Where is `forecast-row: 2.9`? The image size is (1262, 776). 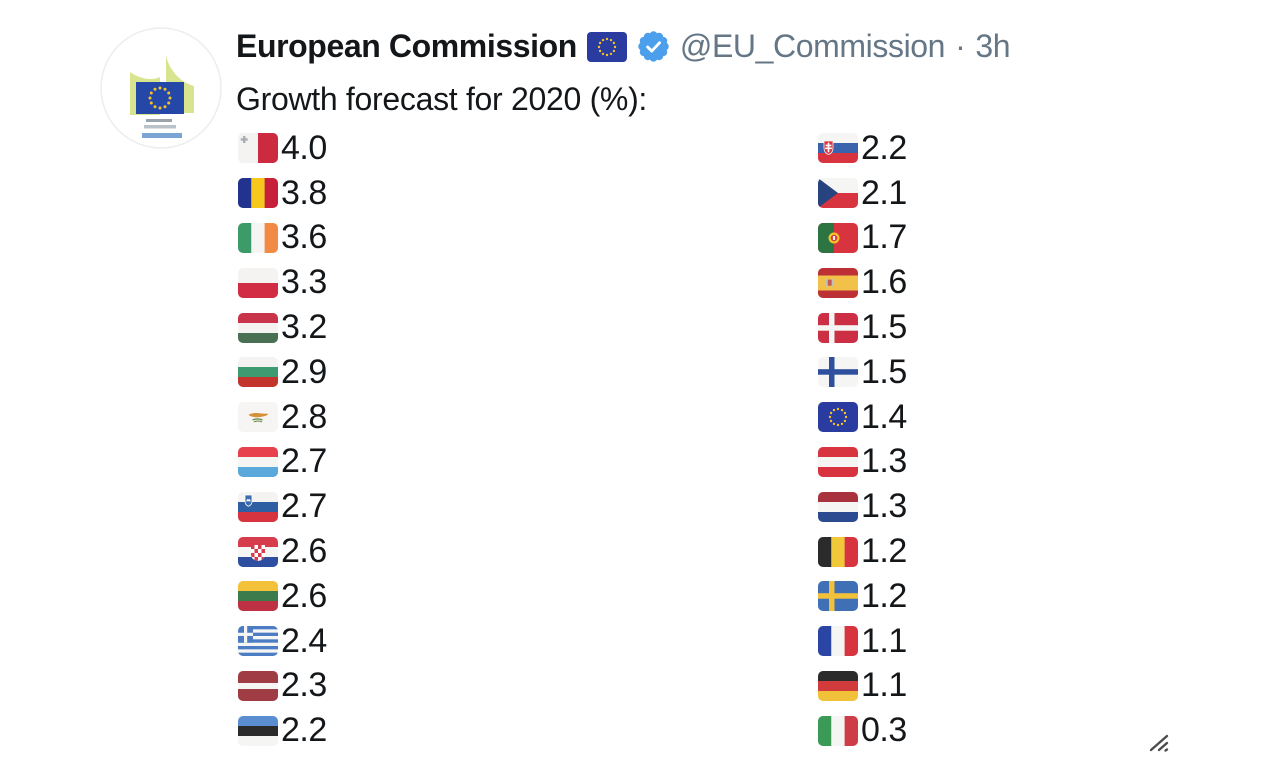 forecast-row: 2.9 is located at coordinates (282, 372).